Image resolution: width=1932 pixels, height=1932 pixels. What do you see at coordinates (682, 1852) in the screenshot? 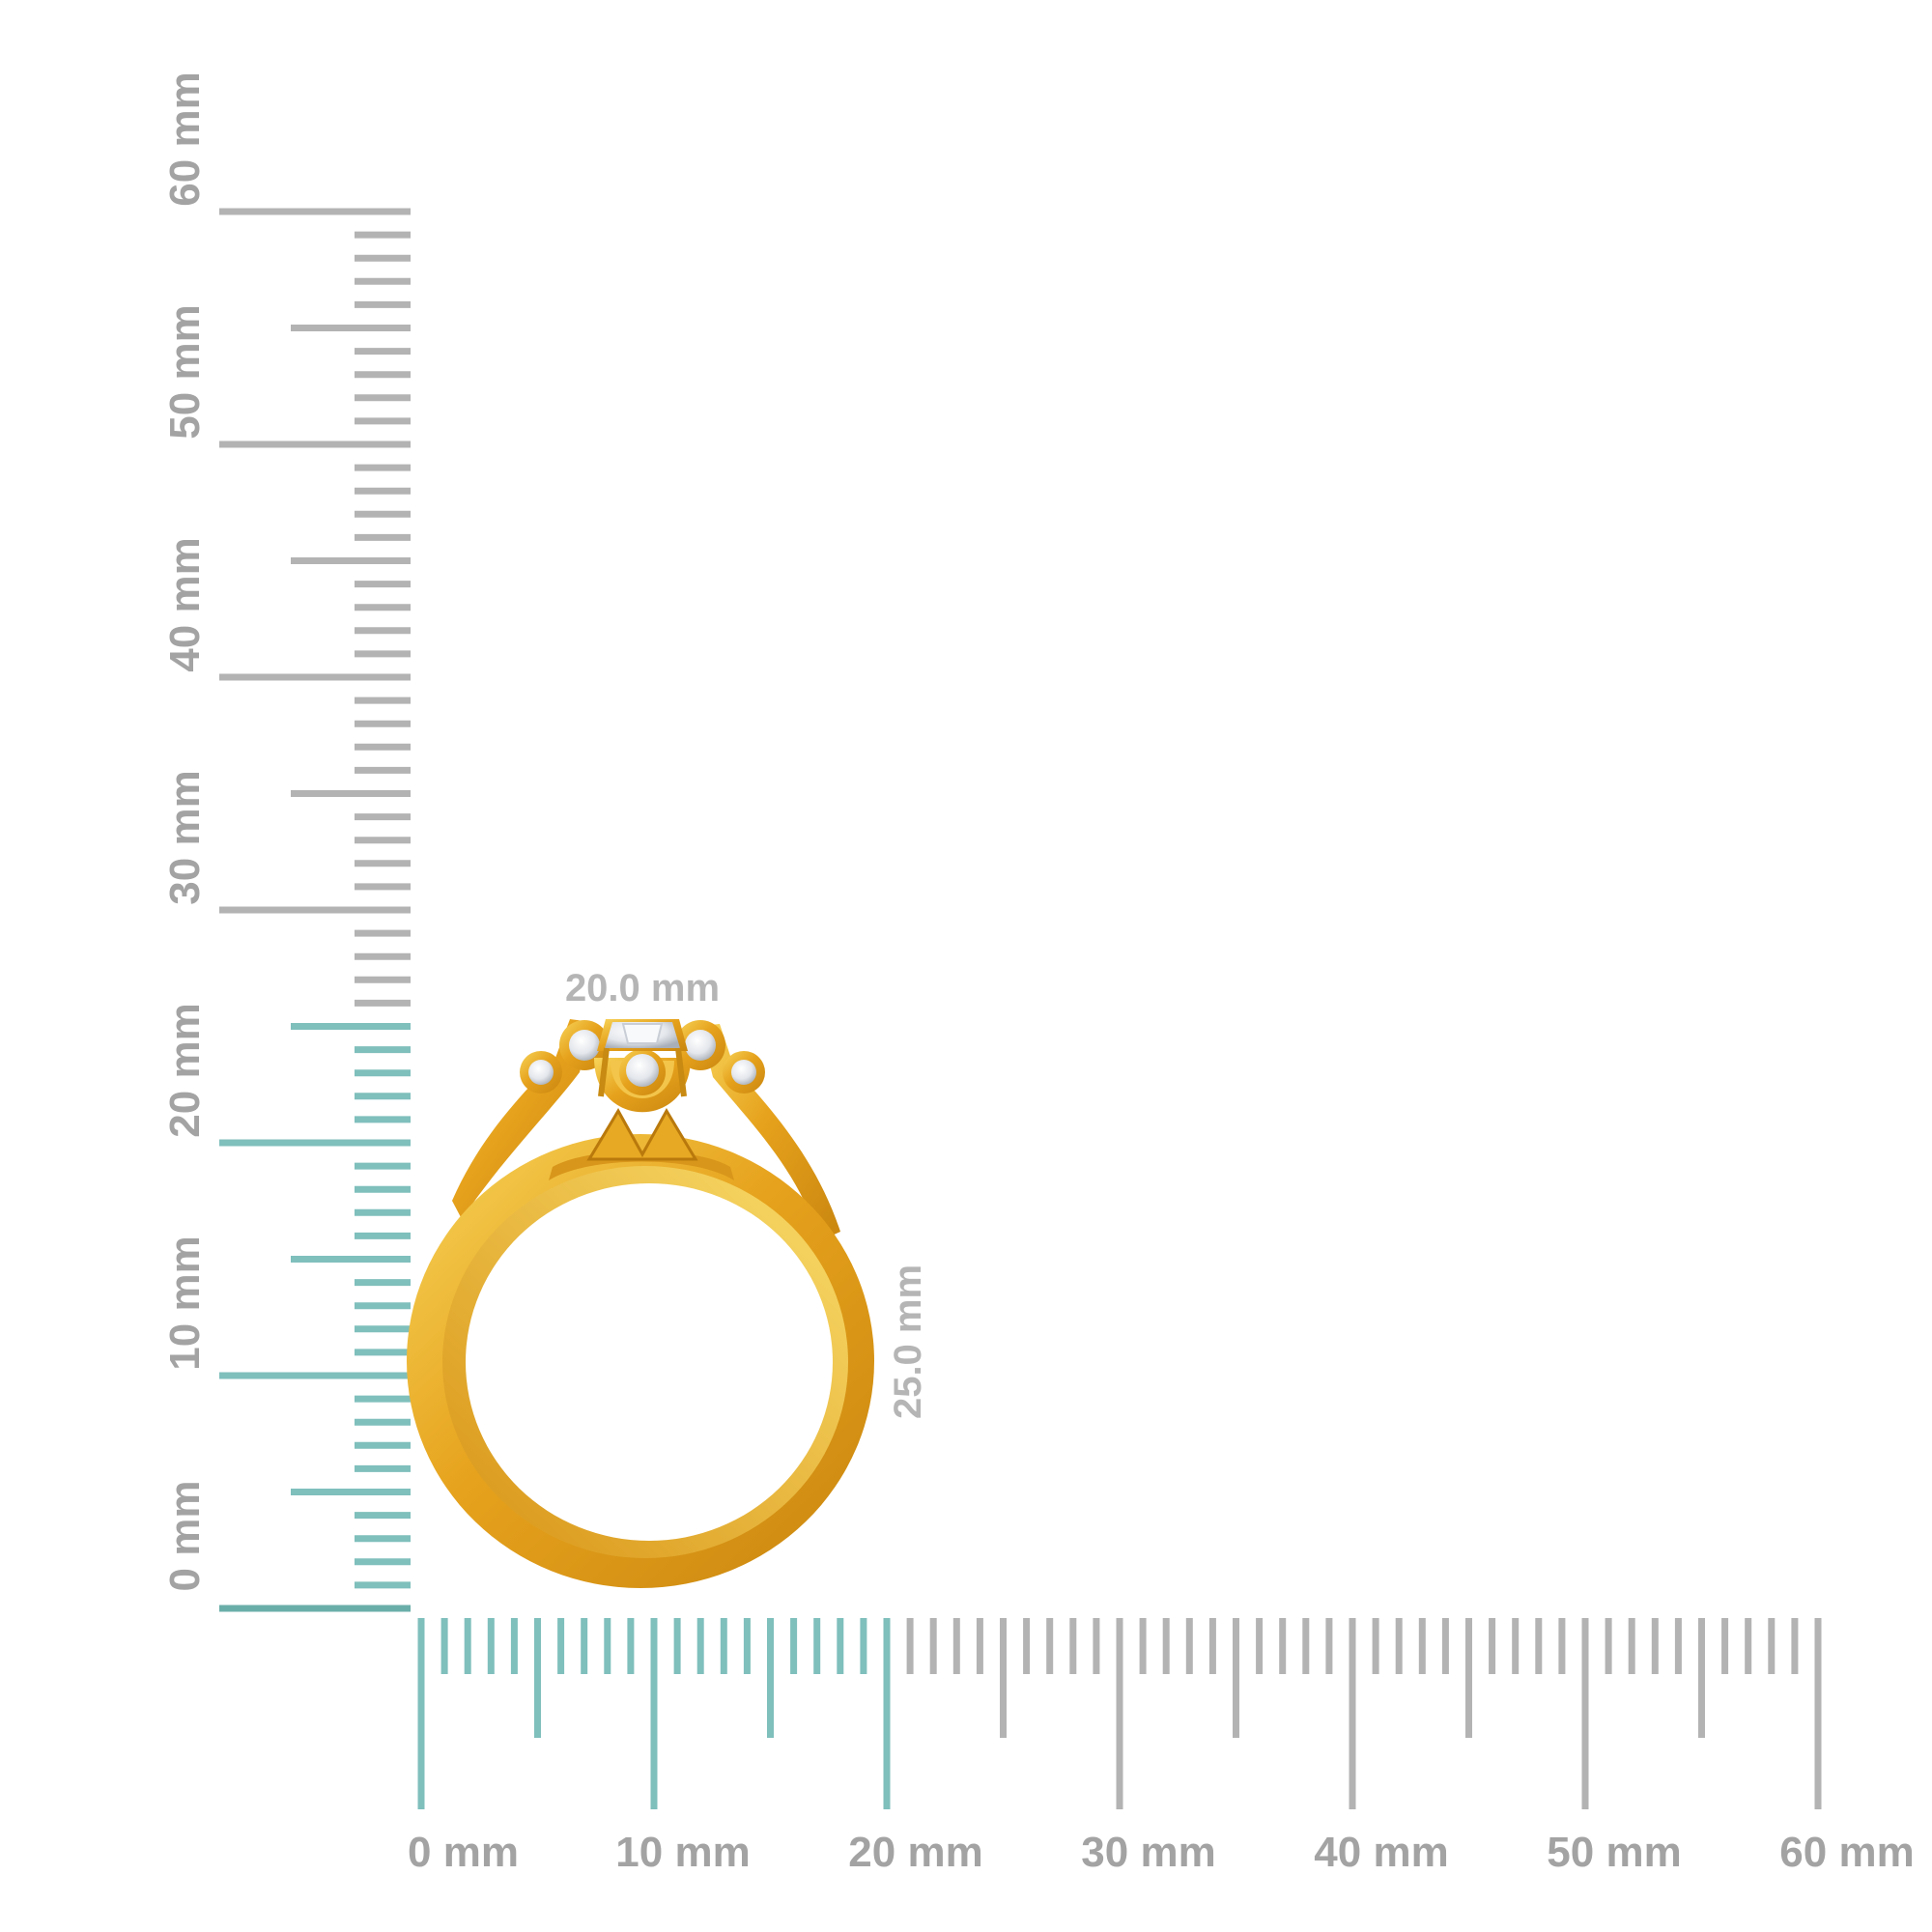
I see `horizontal-ruler-label: 10 mm` at bounding box center [682, 1852].